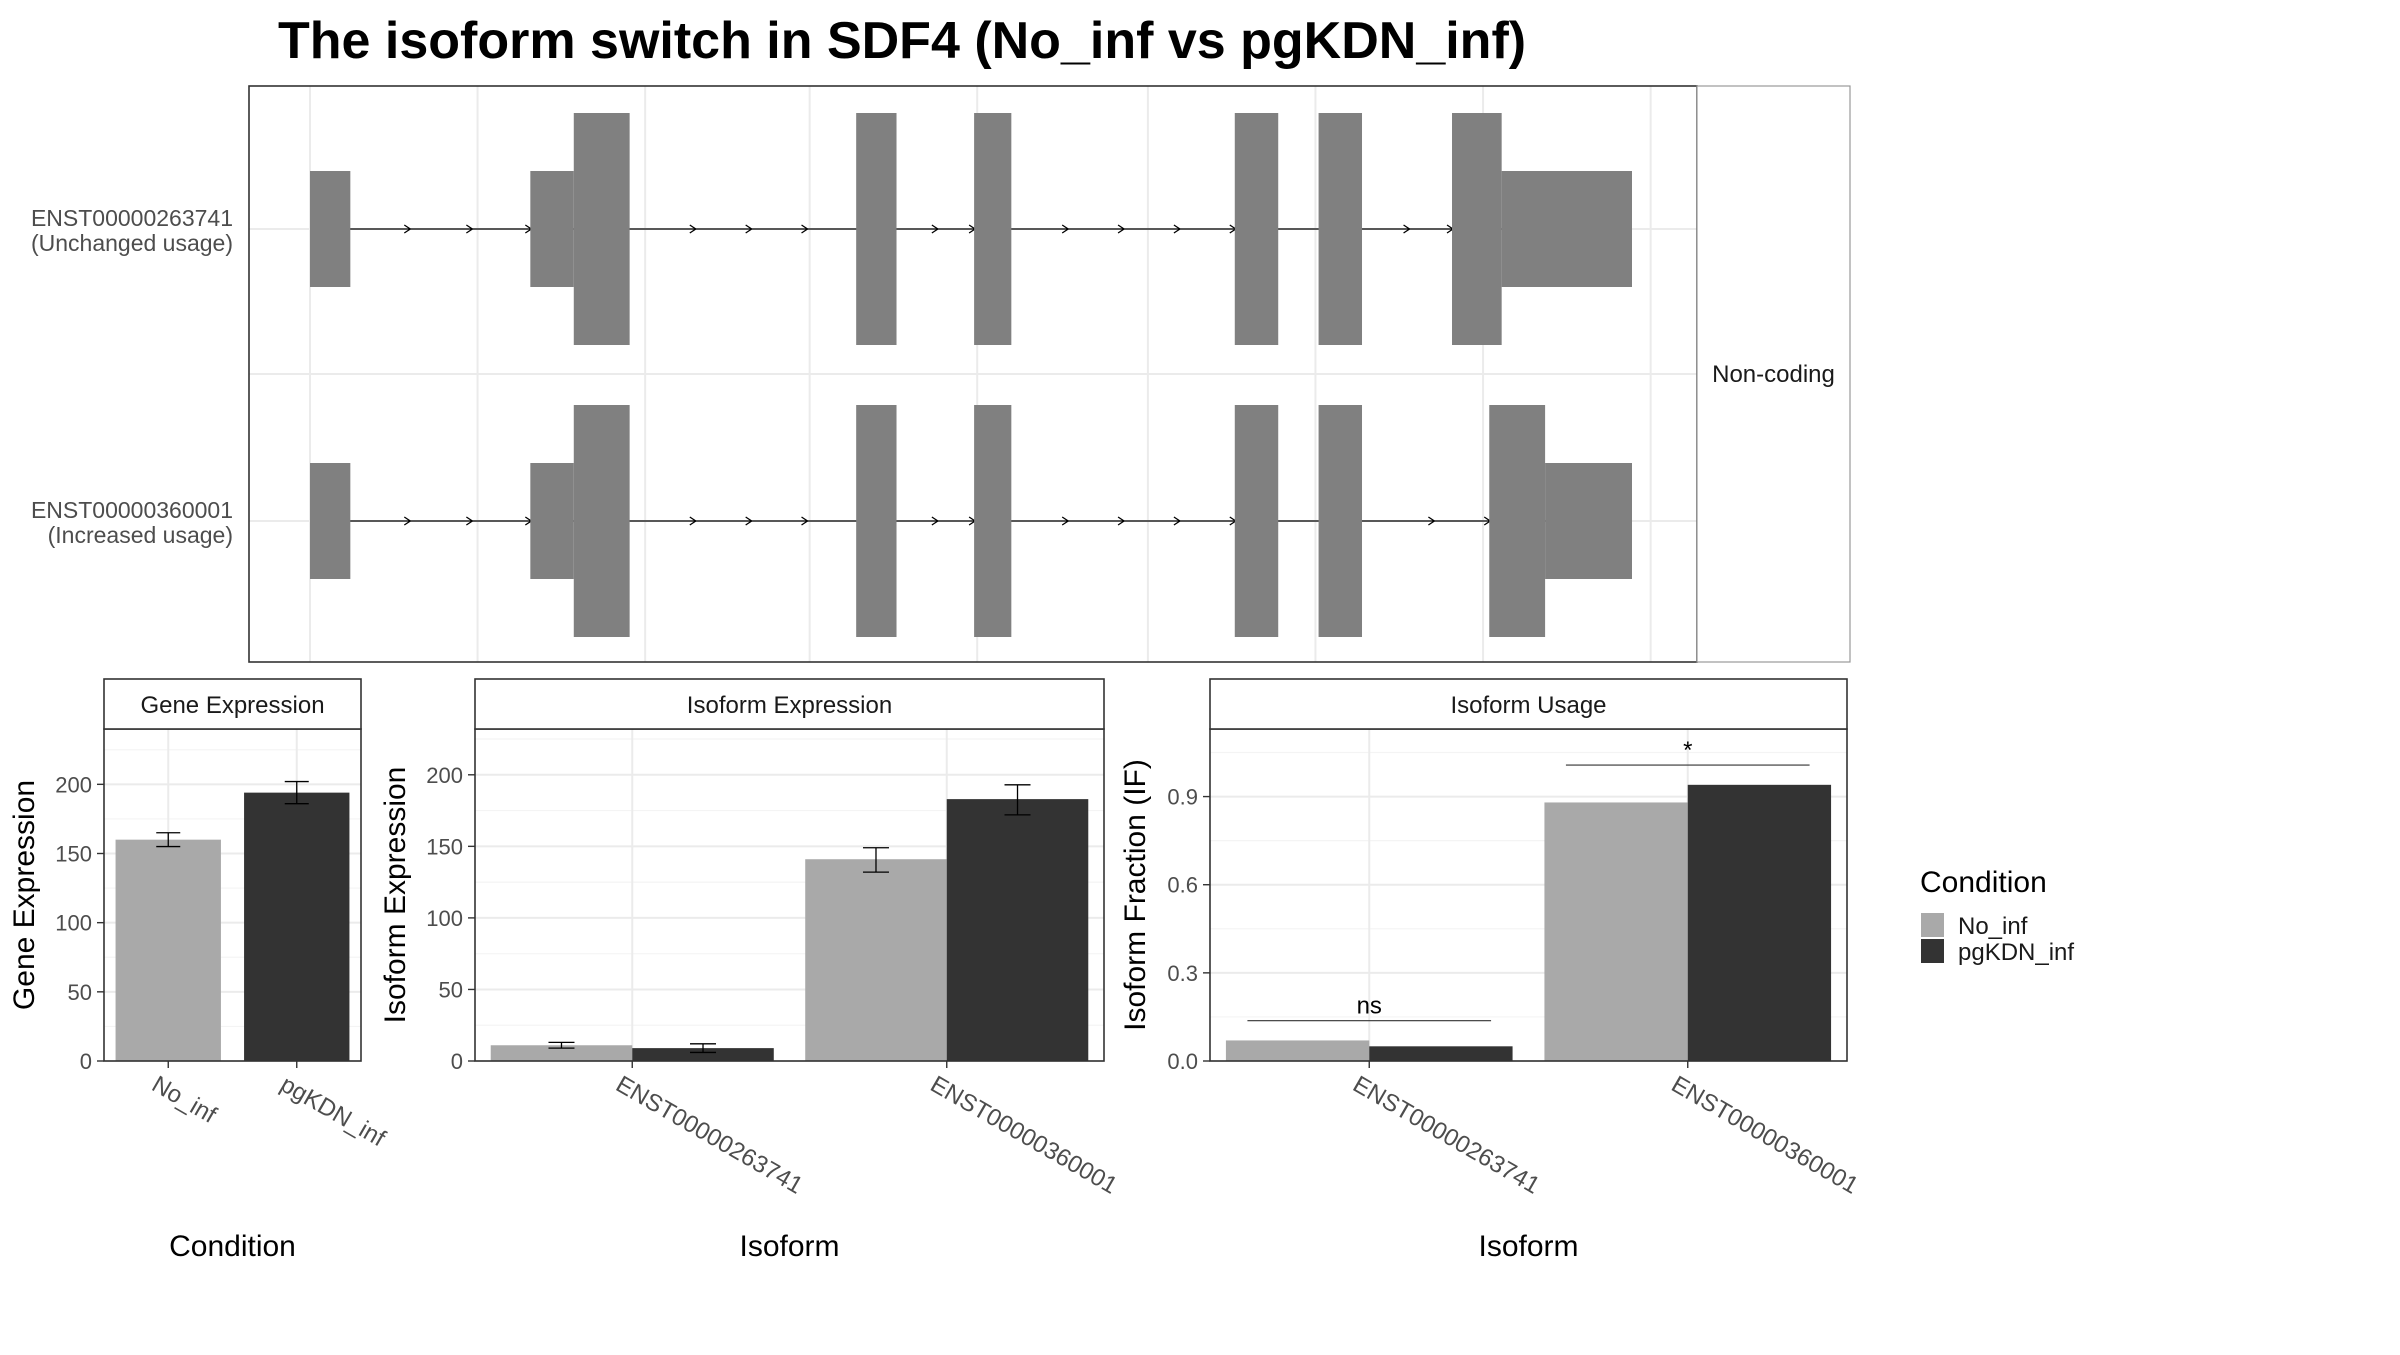 This screenshot has width=2400, height=1355. I want to click on chart-strip-title: Isoform Usage, so click(1528, 705).